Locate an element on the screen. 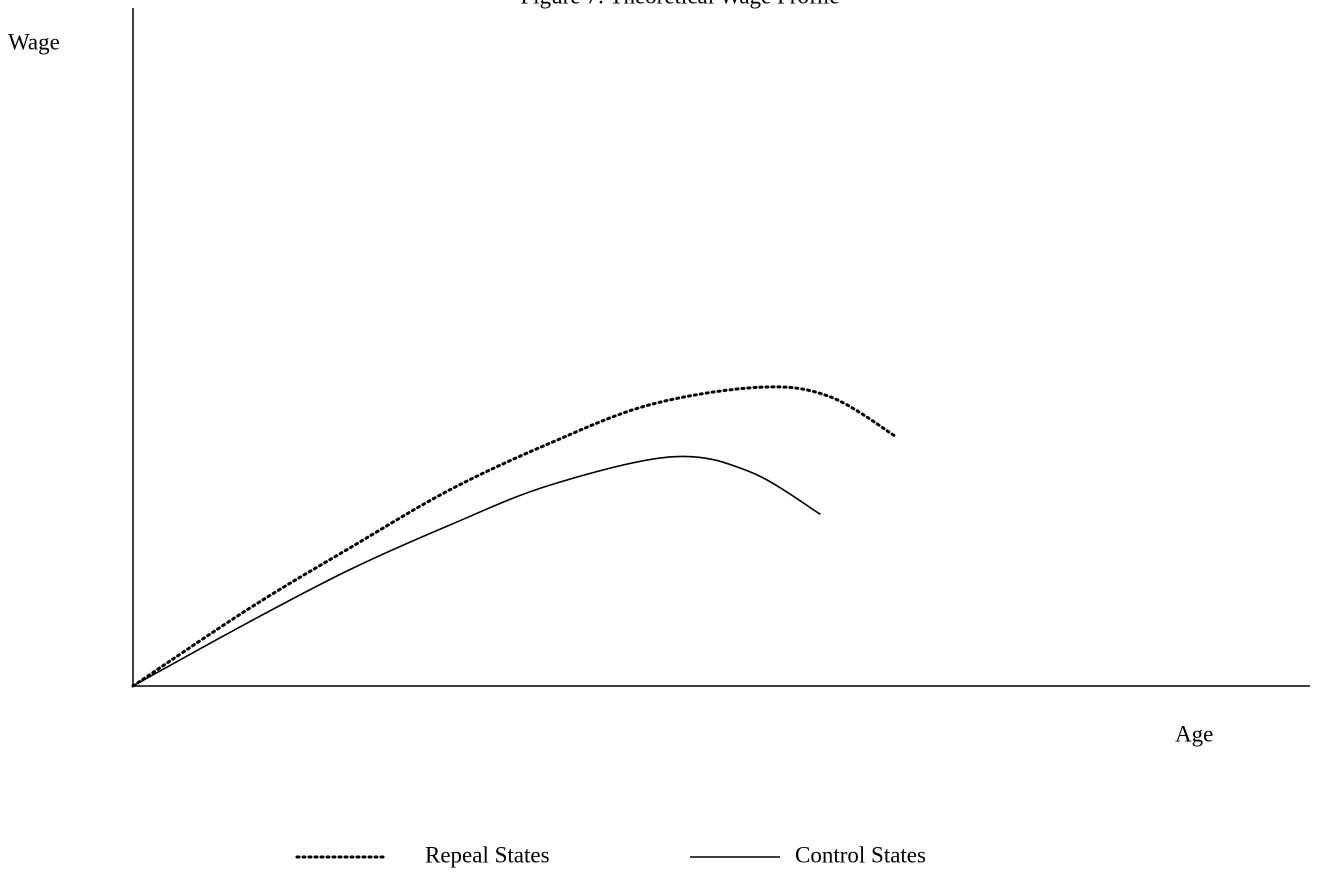 This screenshot has height=877, width=1320. legend-label: Repeal States is located at coordinates (487, 854).